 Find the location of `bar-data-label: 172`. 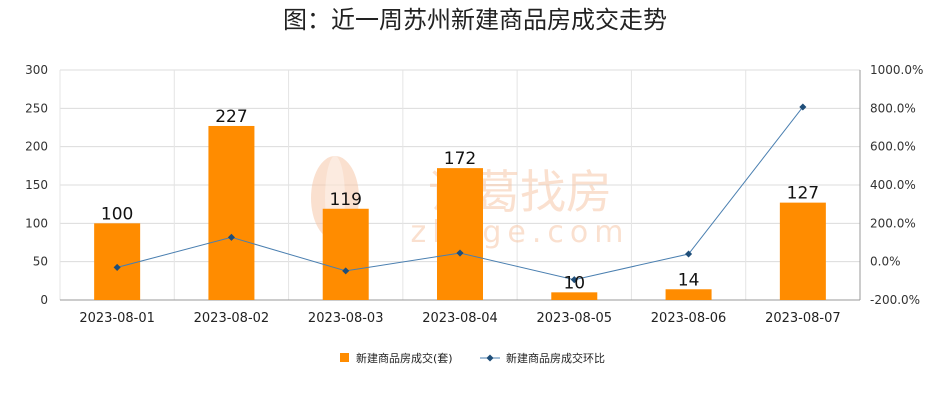

bar-data-label: 172 is located at coordinates (460, 159).